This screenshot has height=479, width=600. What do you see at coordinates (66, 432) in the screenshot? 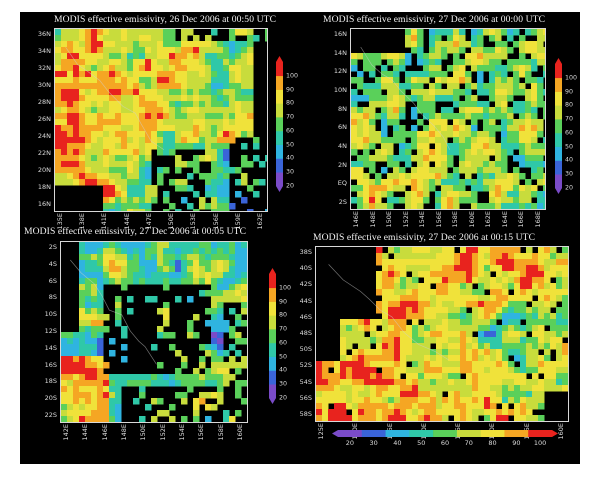
I see `x-tick-label: 142E` at bounding box center [66, 432].